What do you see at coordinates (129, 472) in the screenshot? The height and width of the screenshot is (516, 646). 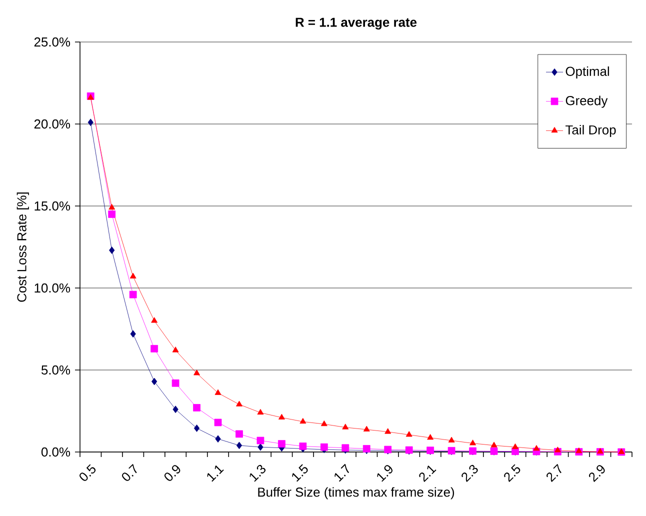 I see `x-tick-label: 0.7` at bounding box center [129, 472].